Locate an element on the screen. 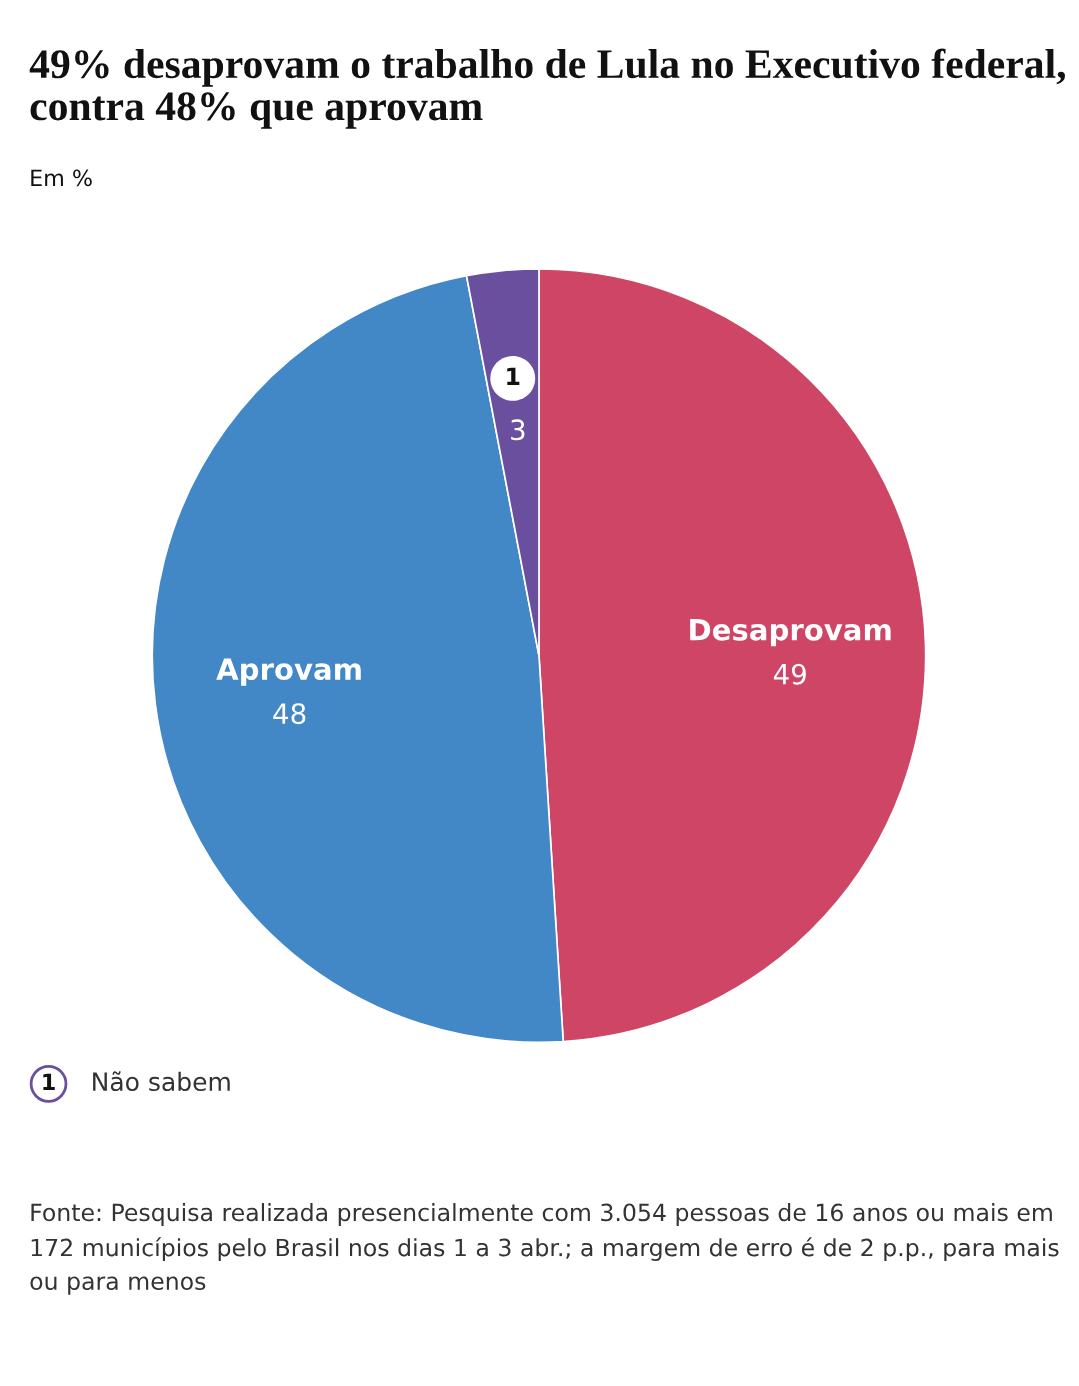  slice-label: Desaprovam is located at coordinates (790, 633).